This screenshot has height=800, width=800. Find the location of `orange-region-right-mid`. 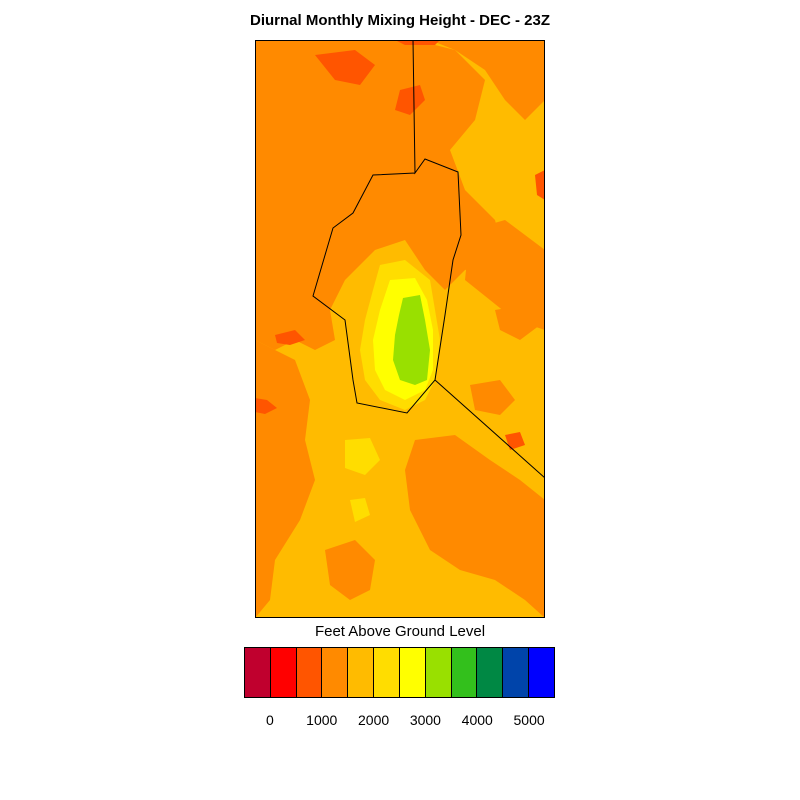

orange-region-right-mid is located at coordinates (505, 275).